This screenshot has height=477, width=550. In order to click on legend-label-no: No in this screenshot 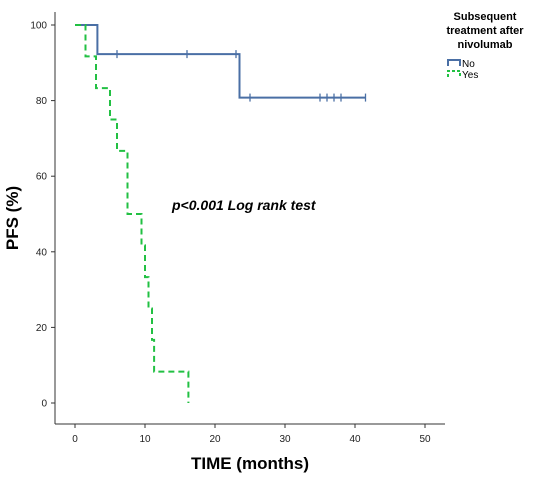, I will do `click(468, 64)`.